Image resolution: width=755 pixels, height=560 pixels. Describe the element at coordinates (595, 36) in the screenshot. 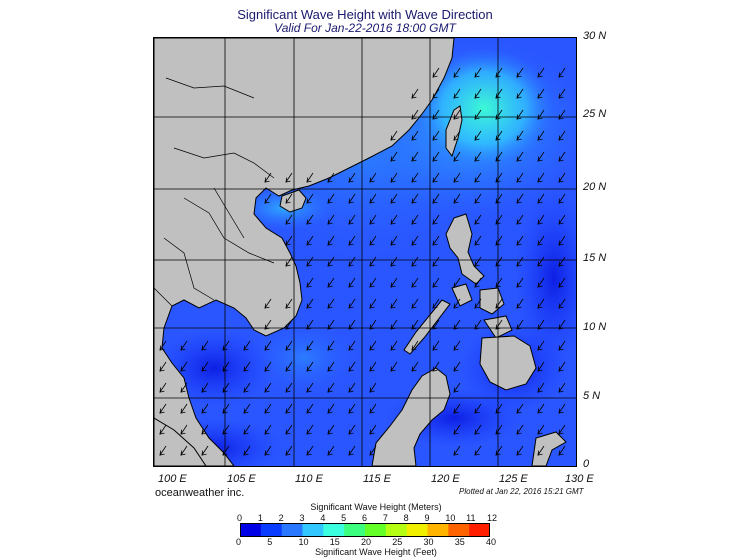

I see `lat-label-30n: 30 N` at that location.